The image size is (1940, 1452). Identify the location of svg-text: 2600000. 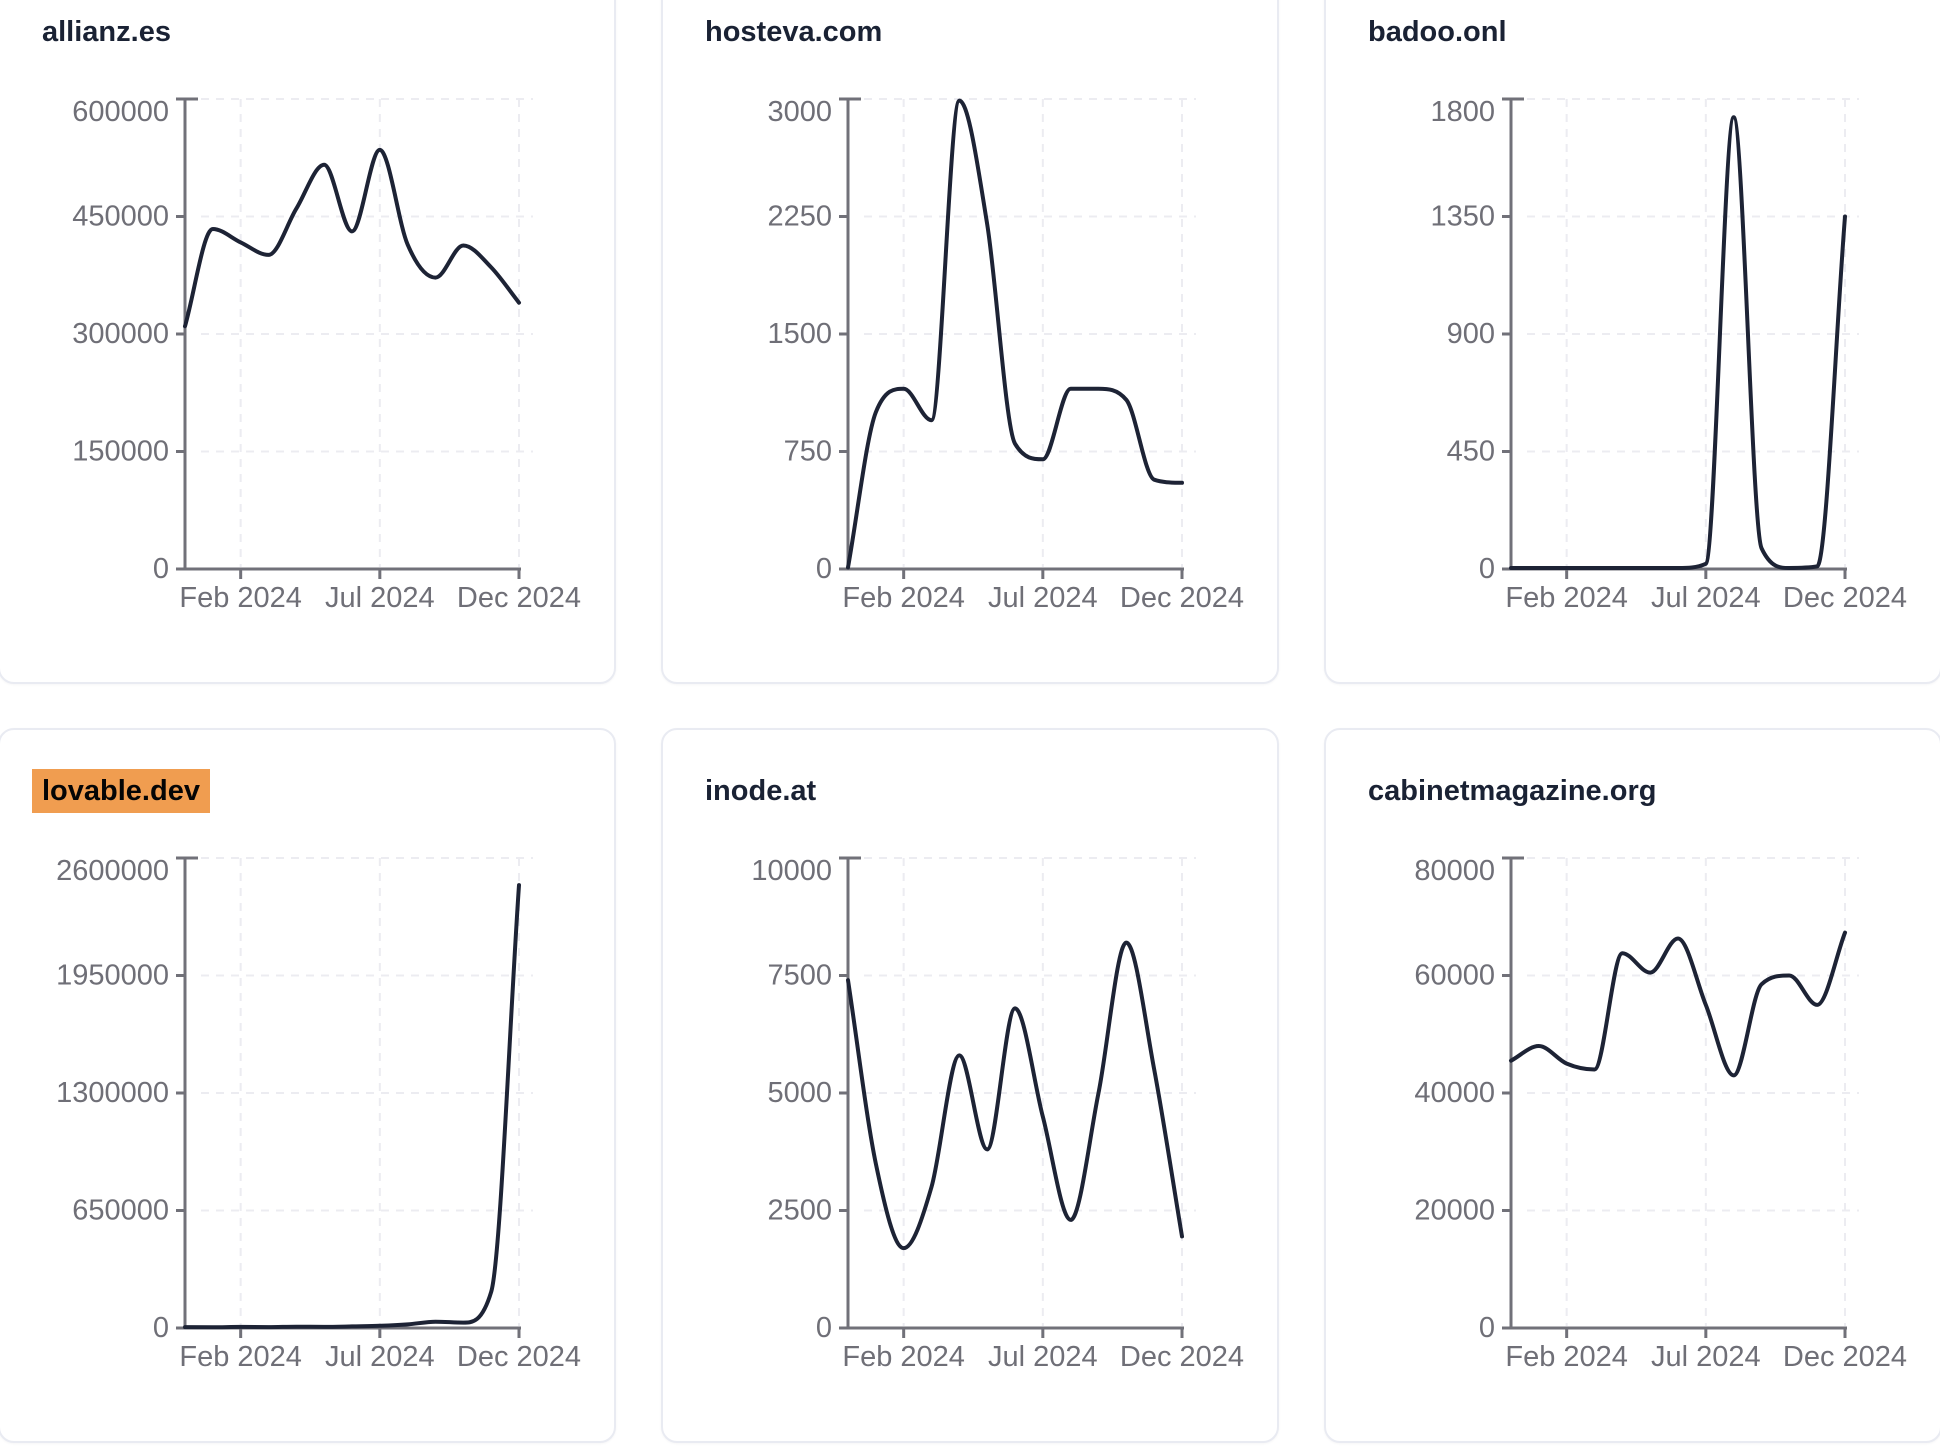
(112, 871).